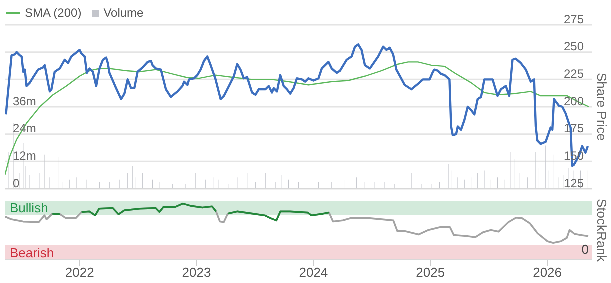 The width and height of the screenshot is (611, 283). I want to click on y2-tick-label: 125, so click(574, 183).